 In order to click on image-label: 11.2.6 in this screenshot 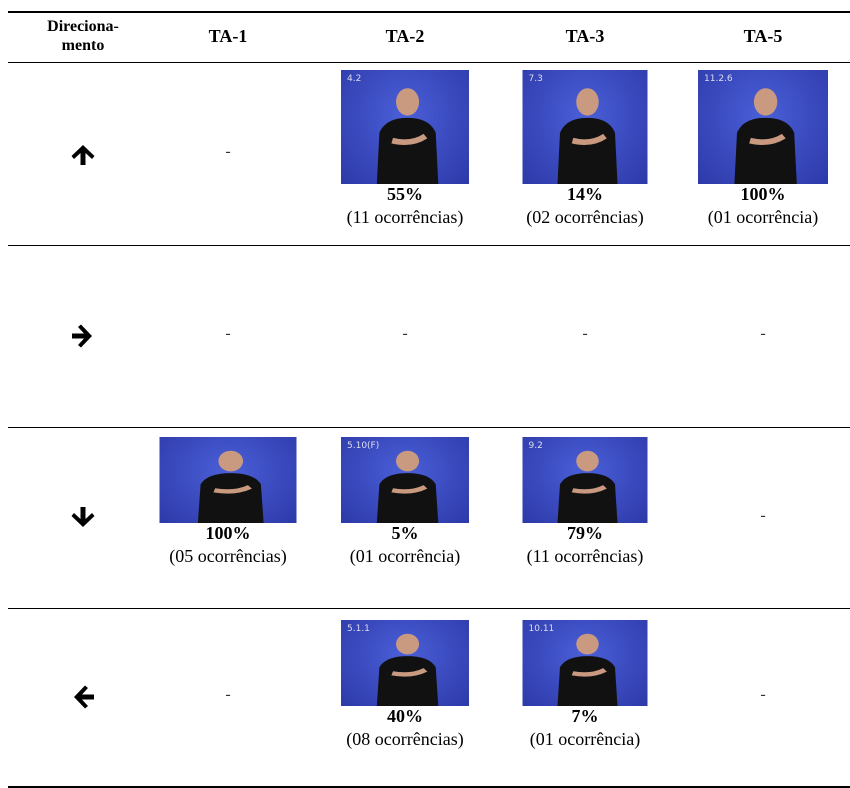, I will do `click(718, 79)`.